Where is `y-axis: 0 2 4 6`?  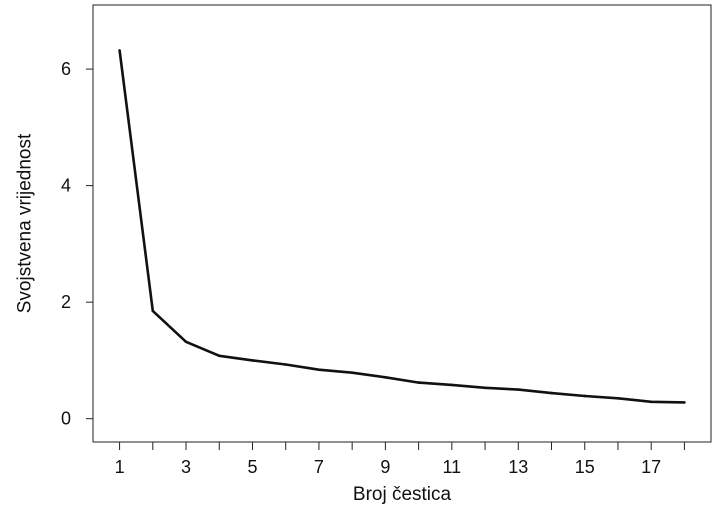 y-axis: 0 2 4 6 is located at coordinates (77, 244).